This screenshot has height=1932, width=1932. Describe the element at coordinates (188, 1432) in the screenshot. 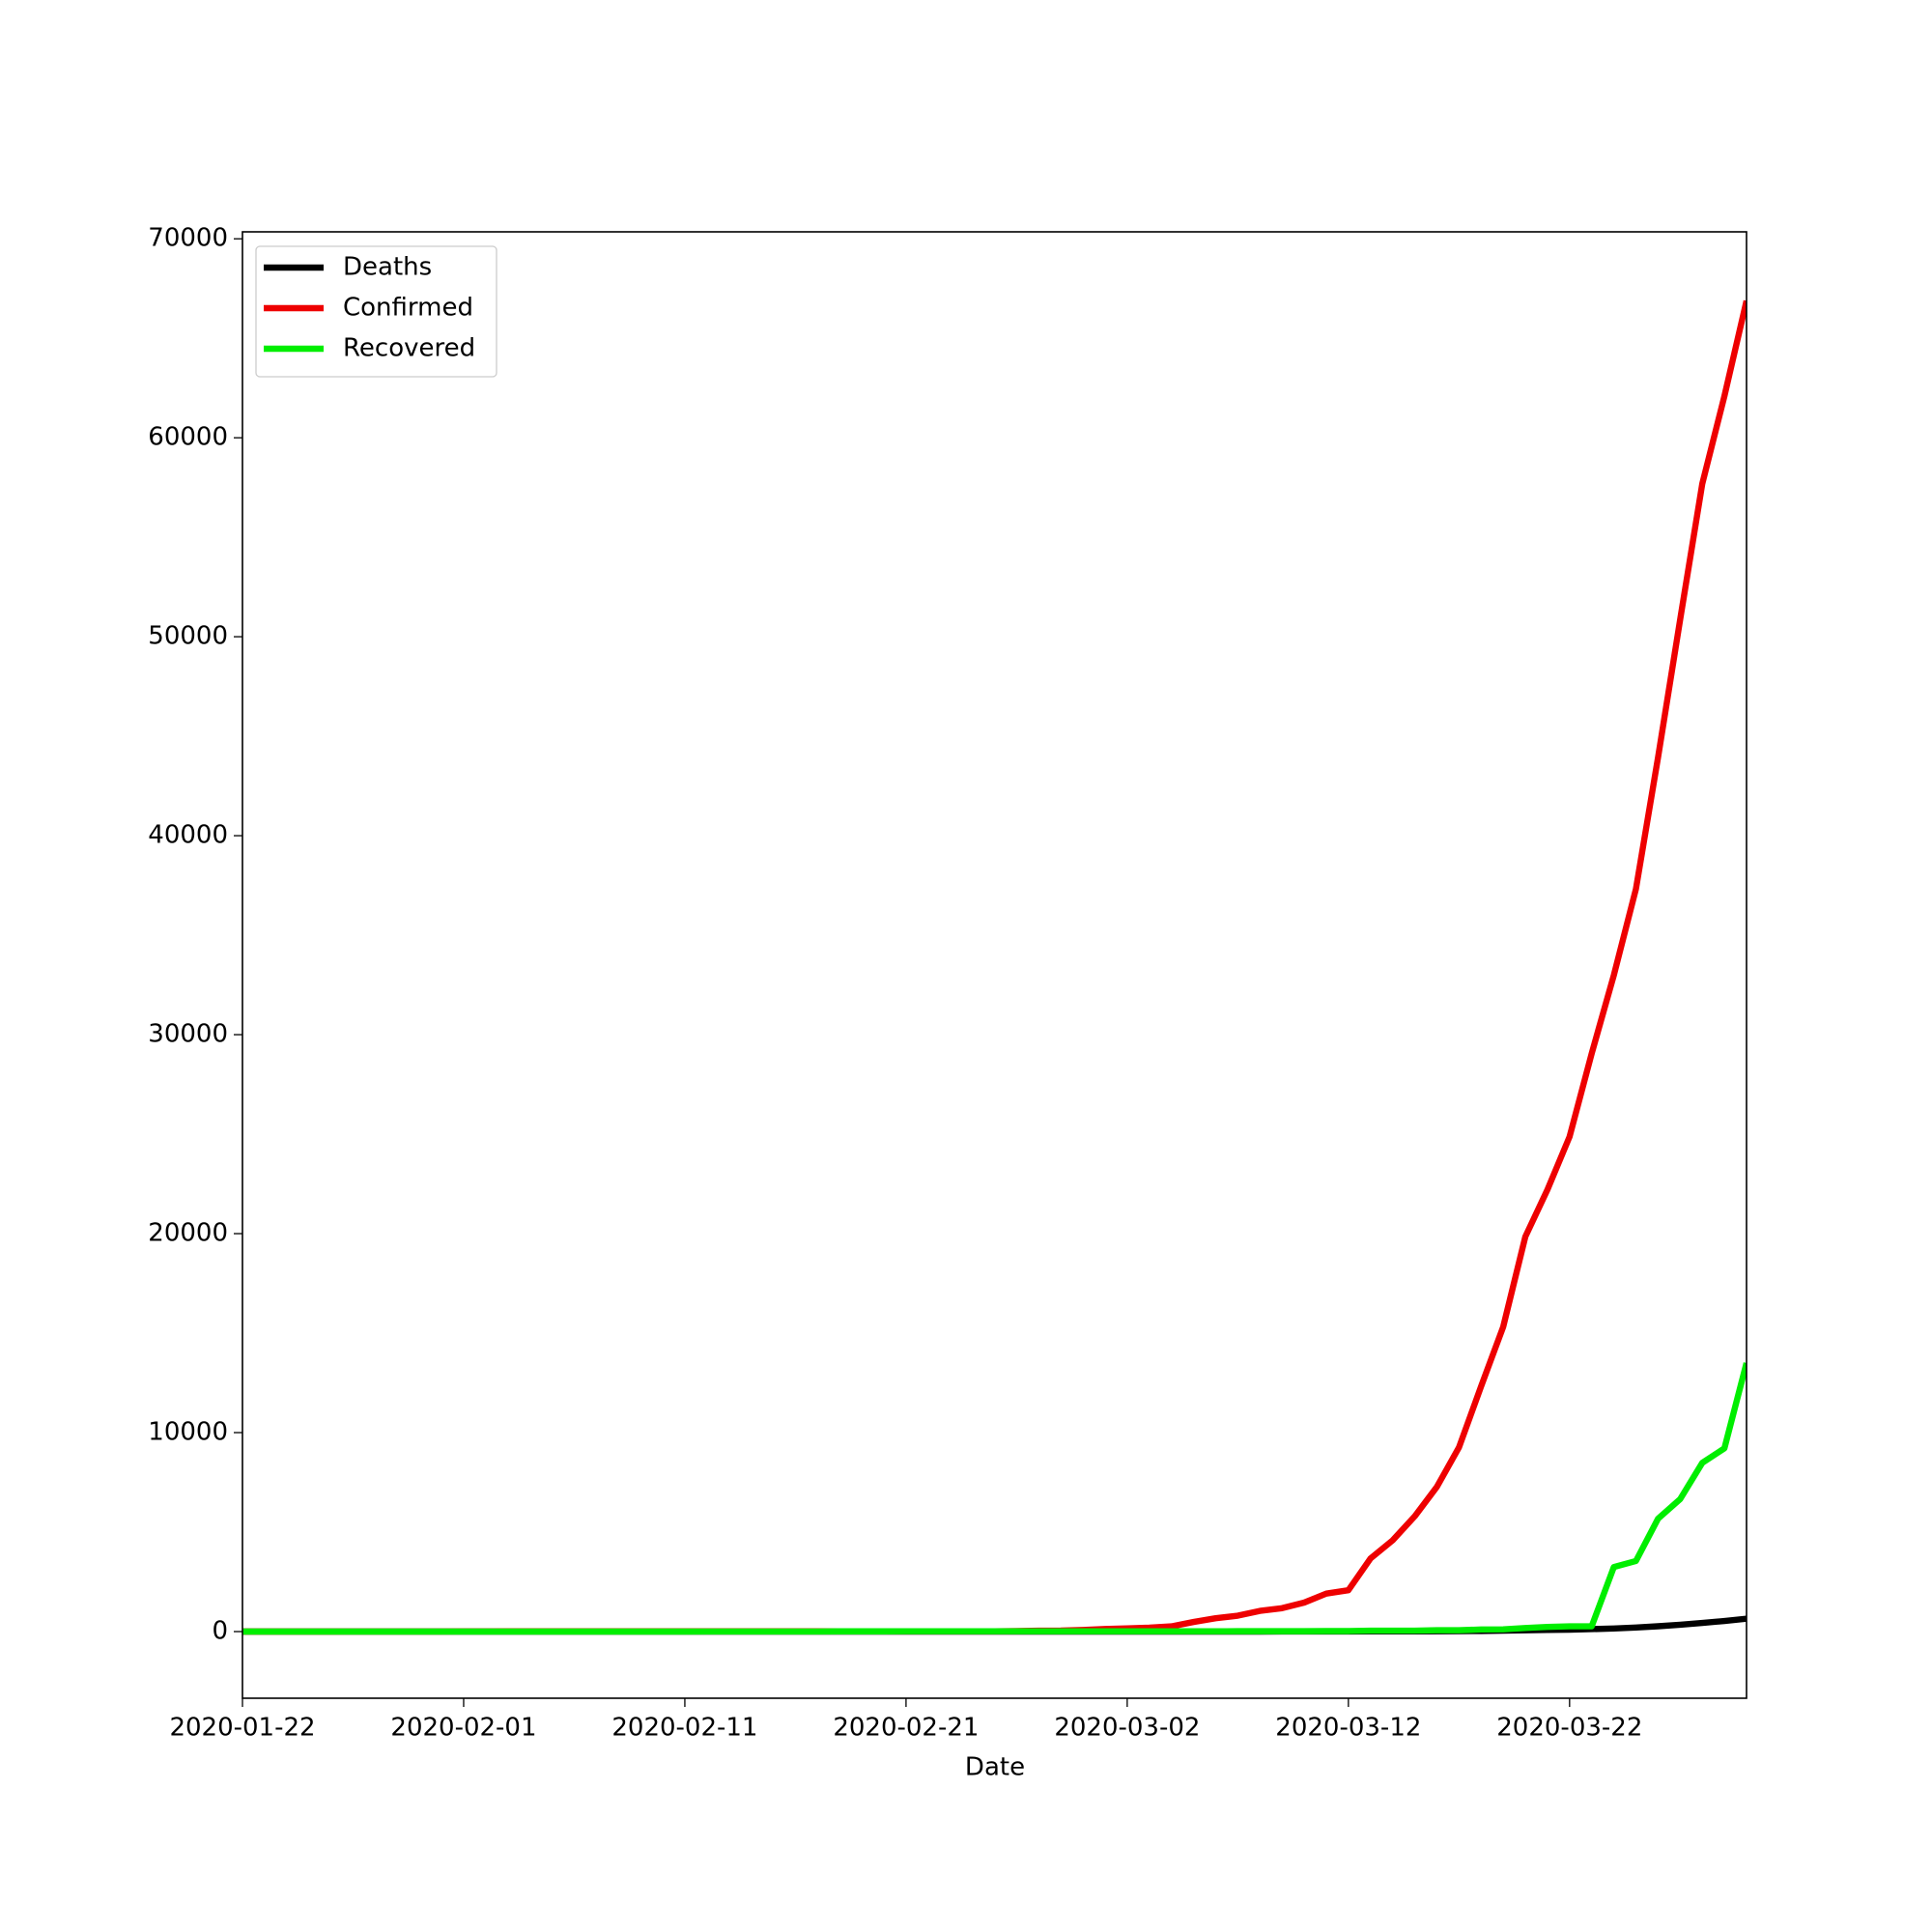

I see `y-tick-label: 10000` at that location.